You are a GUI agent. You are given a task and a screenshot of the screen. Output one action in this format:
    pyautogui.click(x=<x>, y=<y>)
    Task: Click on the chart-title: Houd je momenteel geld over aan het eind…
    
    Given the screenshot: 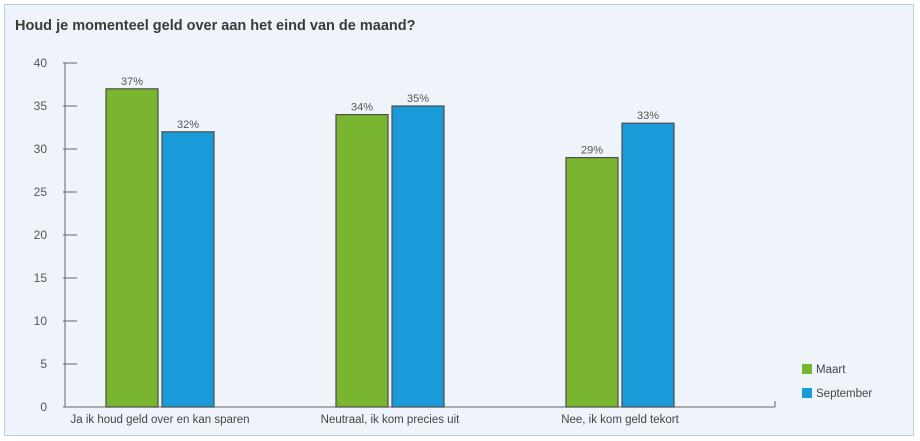 What is the action you would take?
    pyautogui.click(x=215, y=26)
    